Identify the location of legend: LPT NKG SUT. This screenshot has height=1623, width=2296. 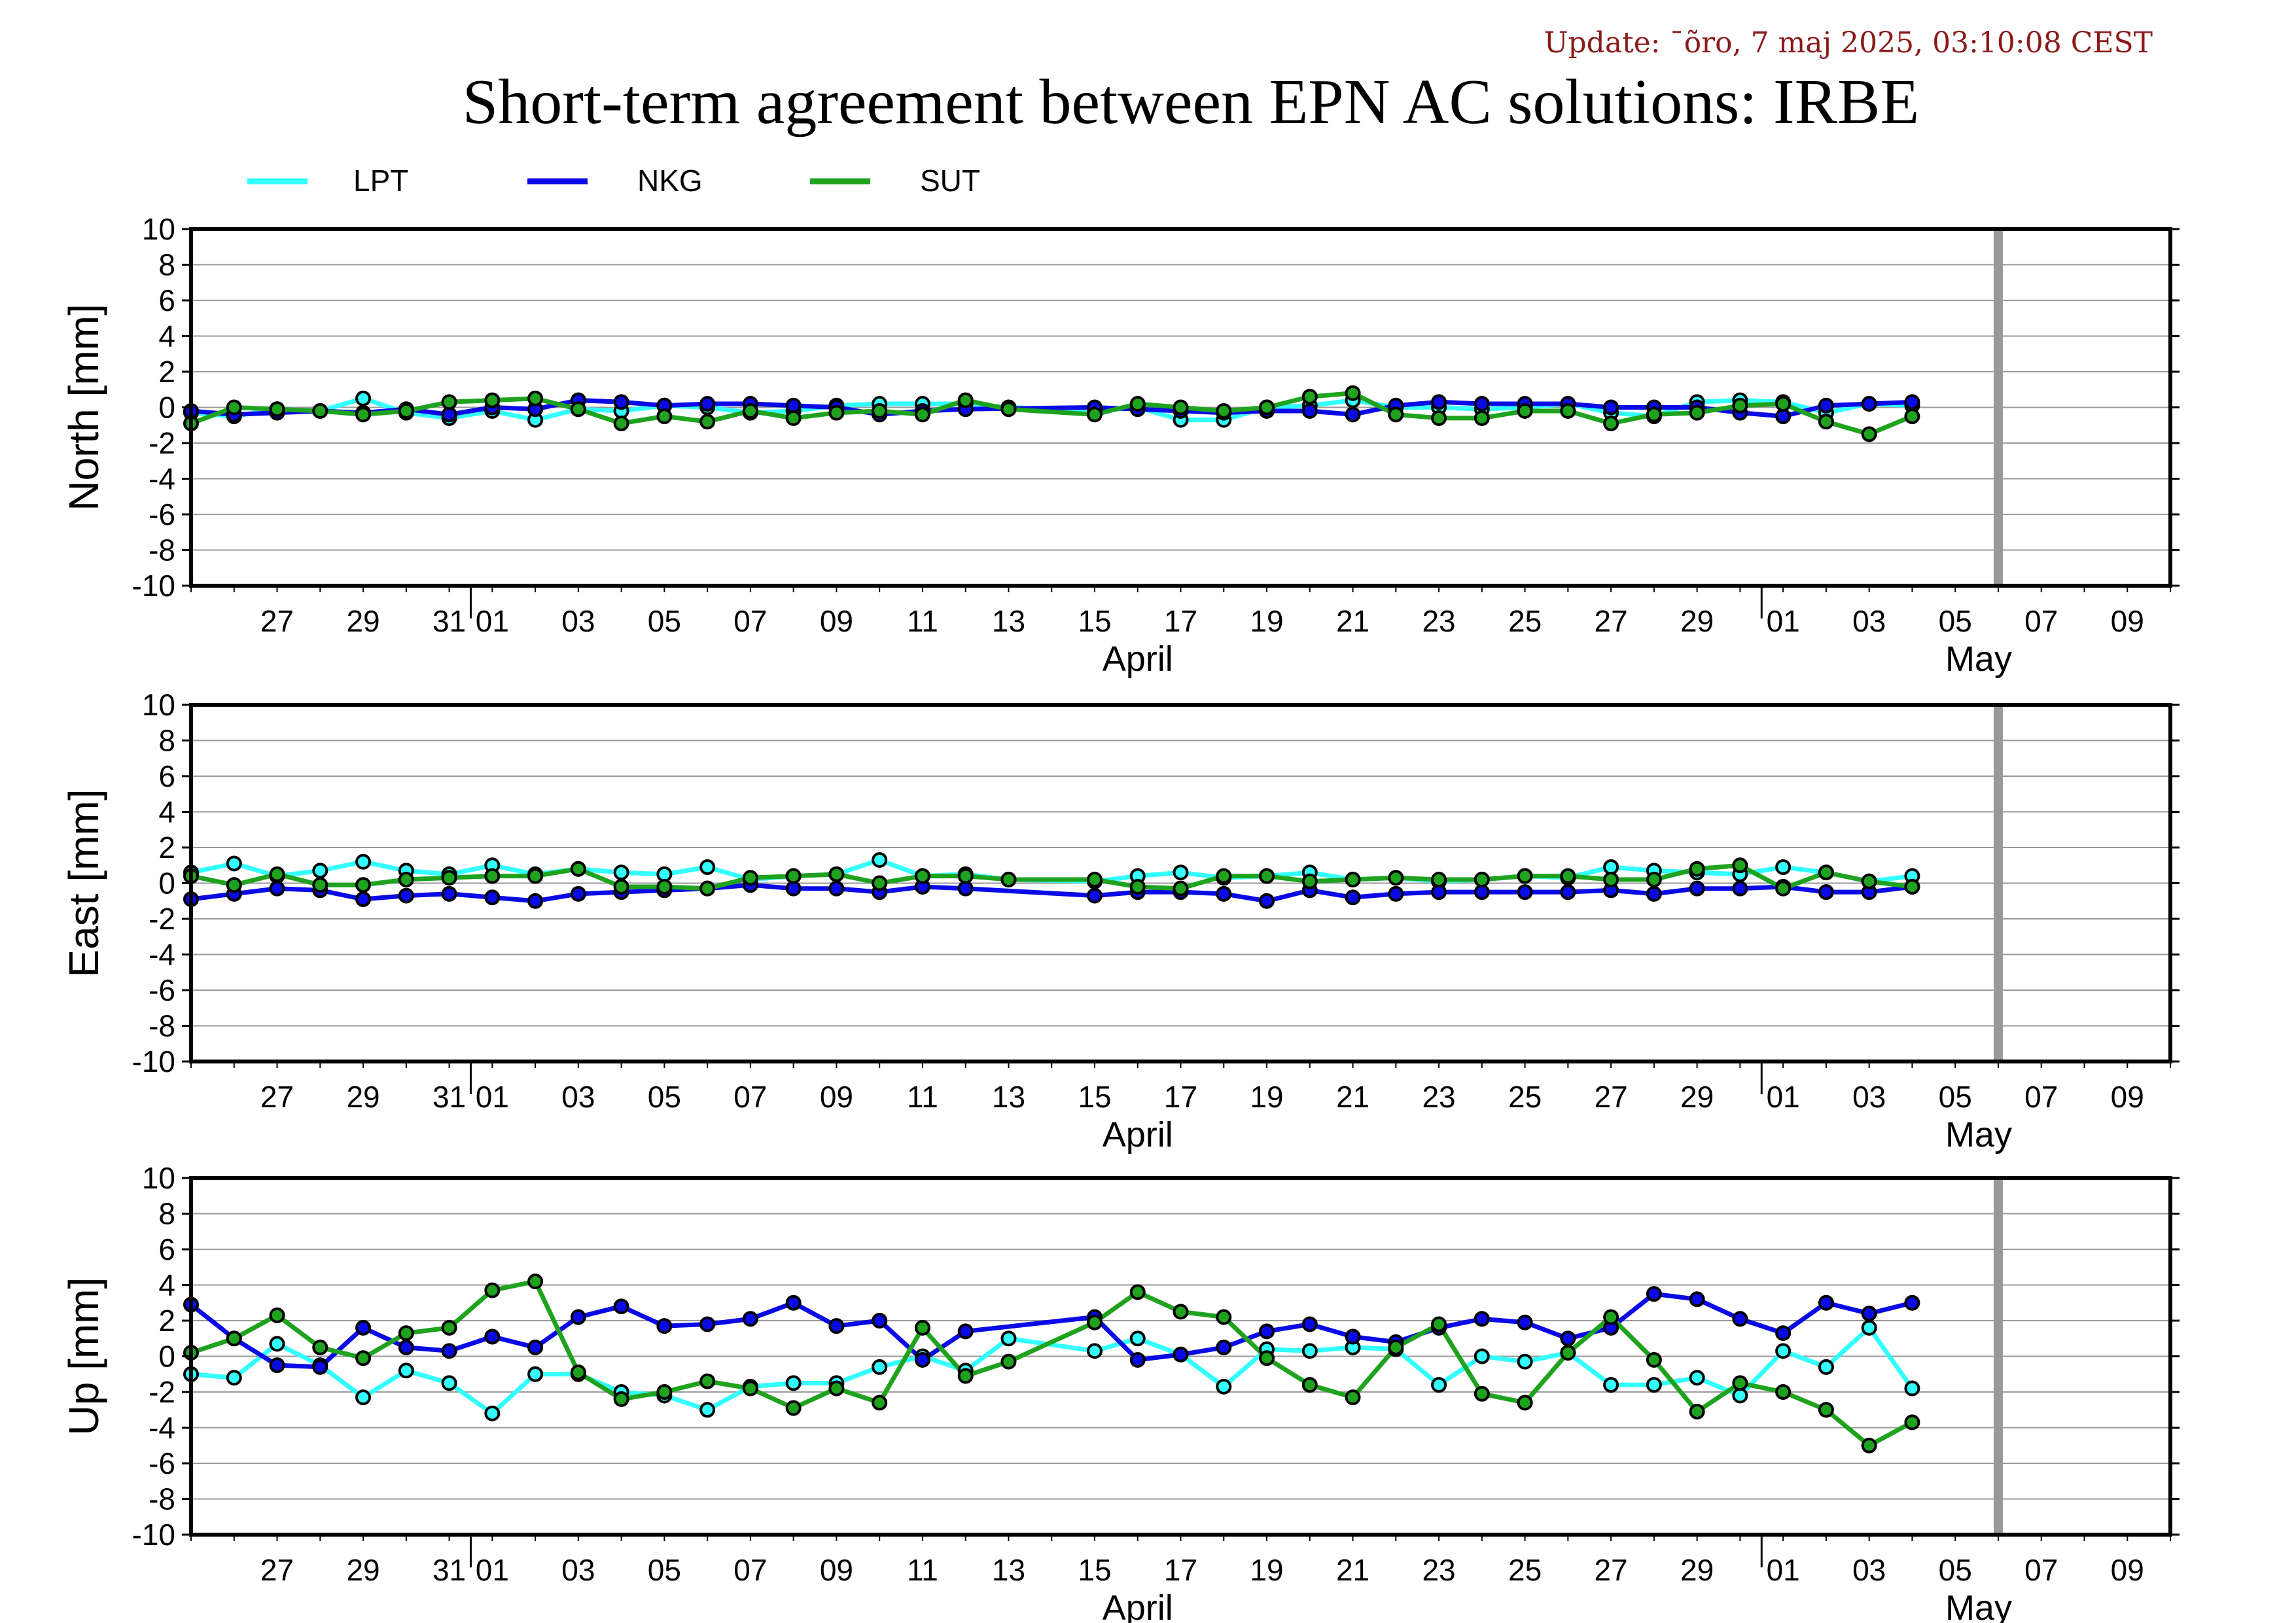
(614, 181).